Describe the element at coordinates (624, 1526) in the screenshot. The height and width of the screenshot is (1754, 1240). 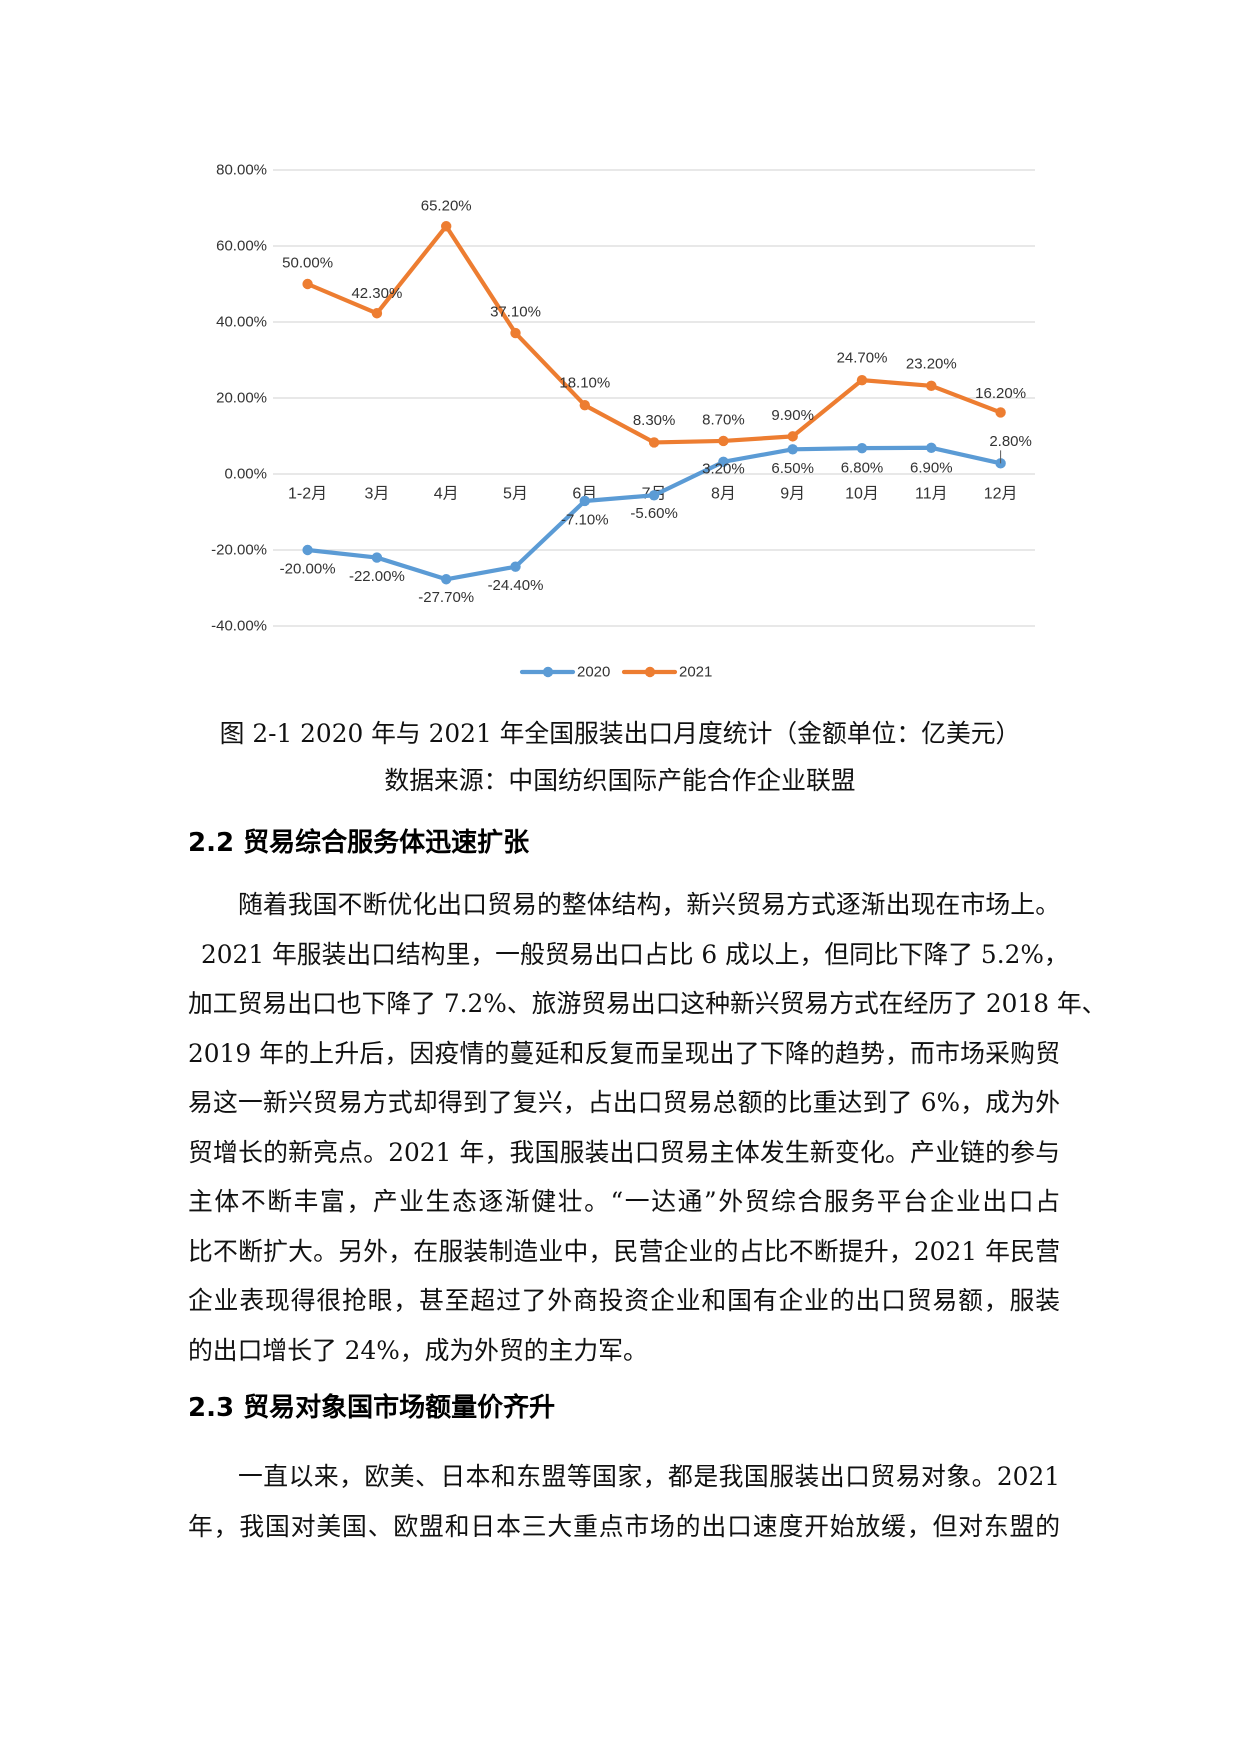
I see `paragraph-line: 年，我国对美国、欧盟和日本三大重点市场的出口速度开始放缓，但对东盟的` at that location.